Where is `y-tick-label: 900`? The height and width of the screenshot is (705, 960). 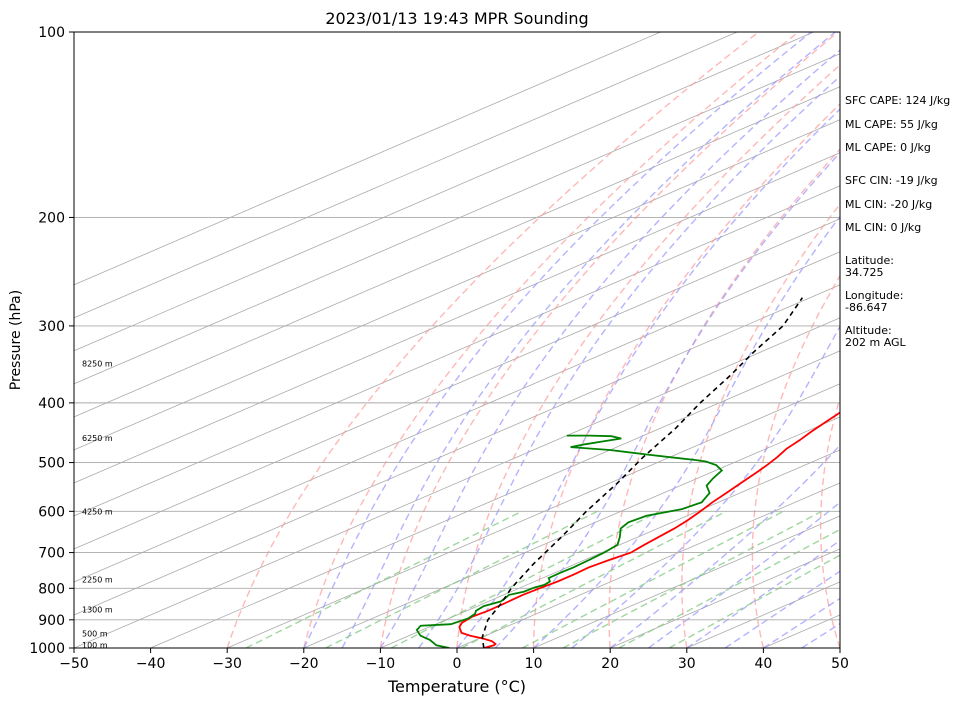
y-tick-label: 900 is located at coordinates (51, 621).